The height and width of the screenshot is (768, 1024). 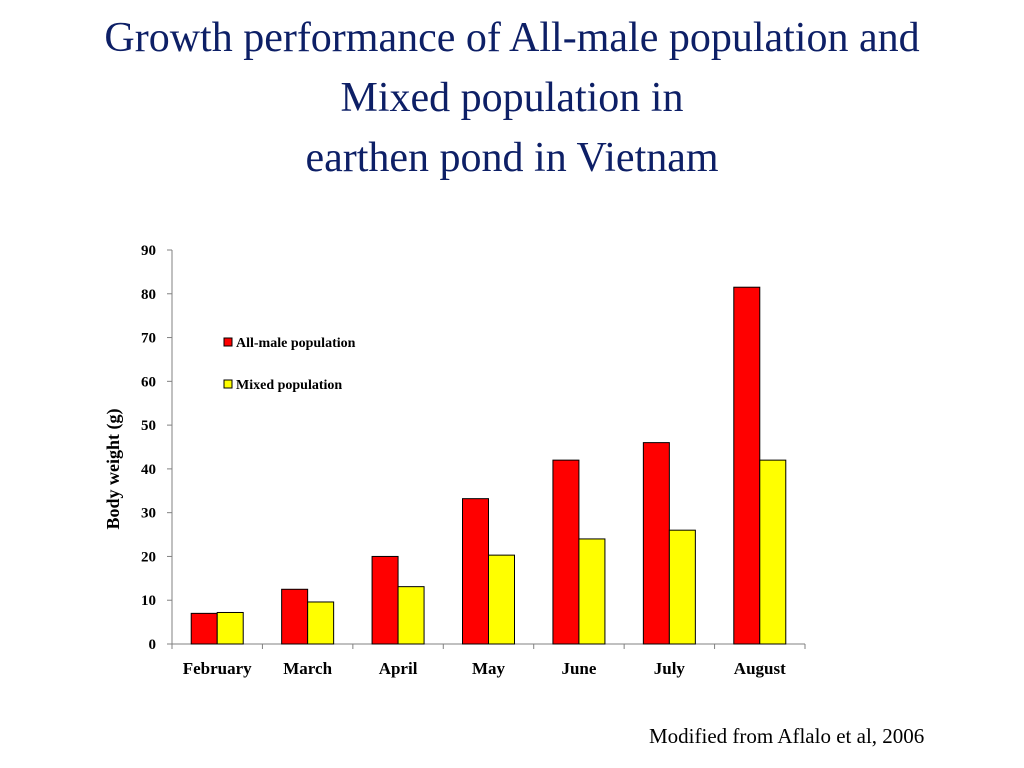 I want to click on y-tick-label: 10, so click(x=148, y=601).